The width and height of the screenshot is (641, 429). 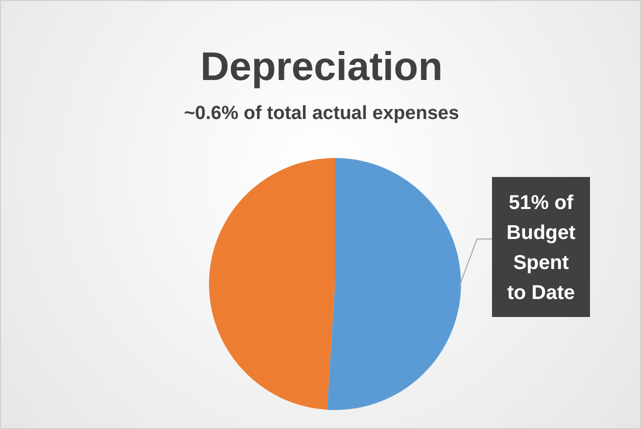 I want to click on data-label: 51% of Budget Spent to Date, so click(x=541, y=248).